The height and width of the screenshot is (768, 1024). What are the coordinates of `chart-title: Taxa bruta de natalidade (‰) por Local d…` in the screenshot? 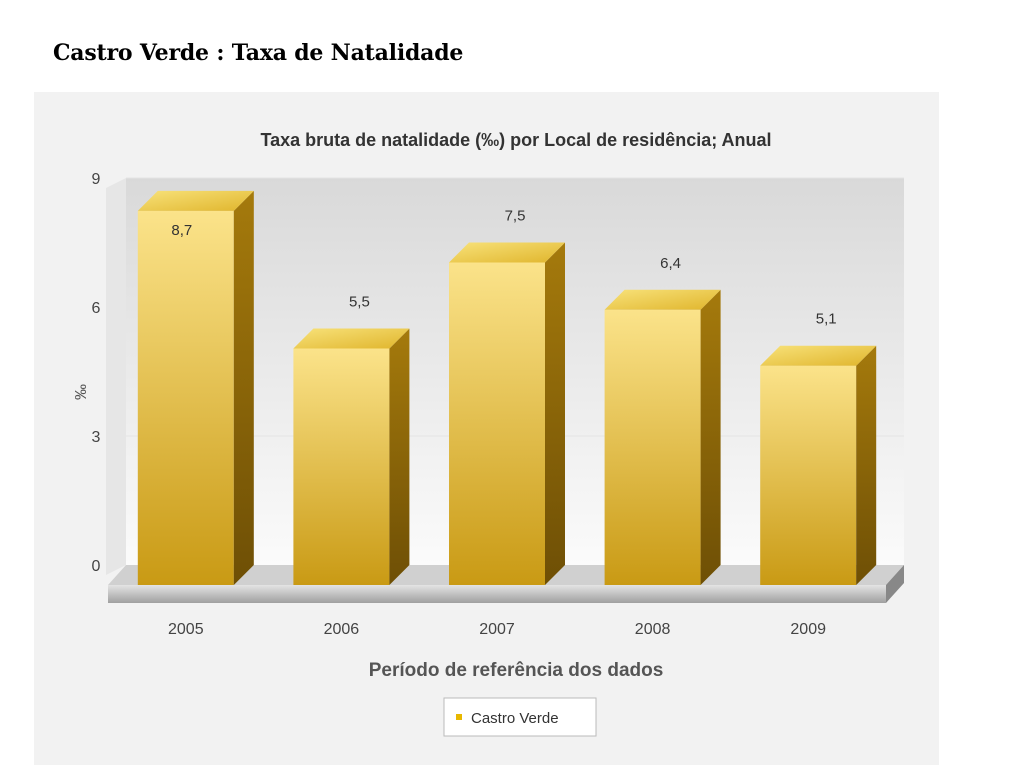 It's located at (515, 140).